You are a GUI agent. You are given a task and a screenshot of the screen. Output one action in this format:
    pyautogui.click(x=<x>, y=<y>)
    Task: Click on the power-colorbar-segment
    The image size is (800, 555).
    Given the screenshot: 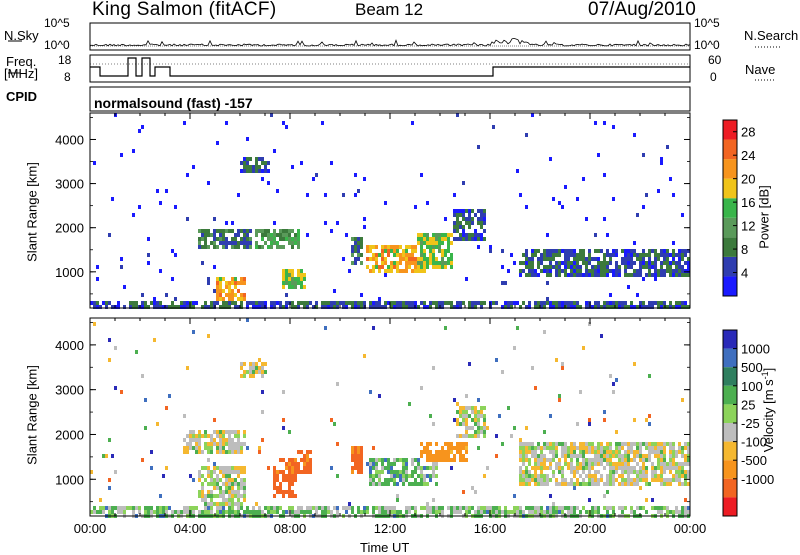 What is the action you would take?
    pyautogui.click(x=730, y=286)
    